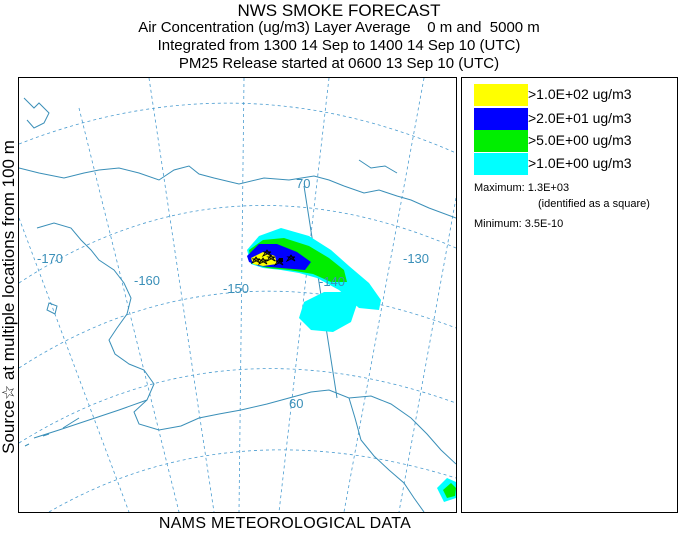 The height and width of the screenshot is (533, 678). I want to click on lon-label-150: -150, so click(236, 288).